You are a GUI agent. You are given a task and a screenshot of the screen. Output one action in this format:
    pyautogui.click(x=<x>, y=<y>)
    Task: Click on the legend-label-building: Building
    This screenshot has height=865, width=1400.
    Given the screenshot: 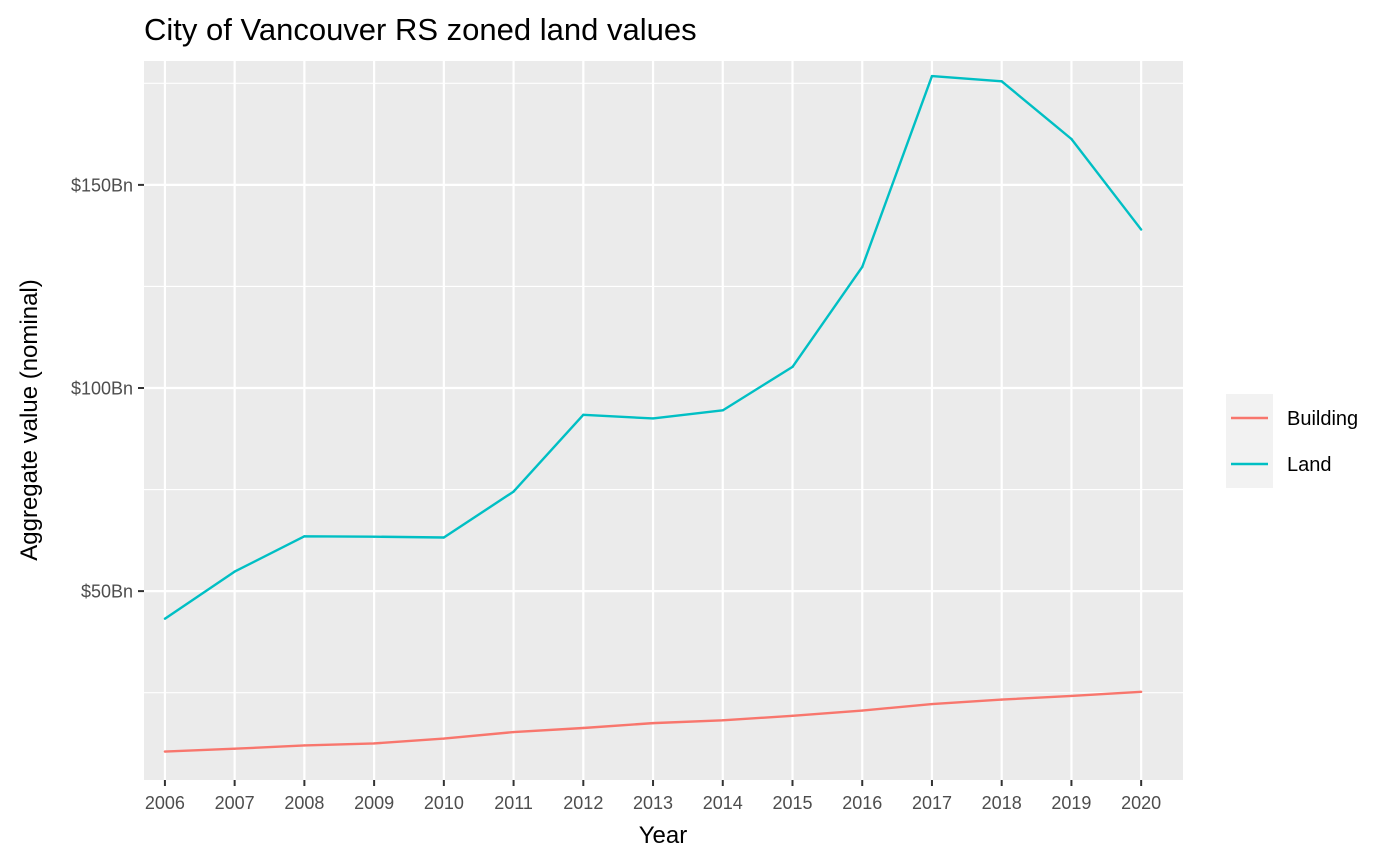 What is the action you would take?
    pyautogui.click(x=1322, y=419)
    